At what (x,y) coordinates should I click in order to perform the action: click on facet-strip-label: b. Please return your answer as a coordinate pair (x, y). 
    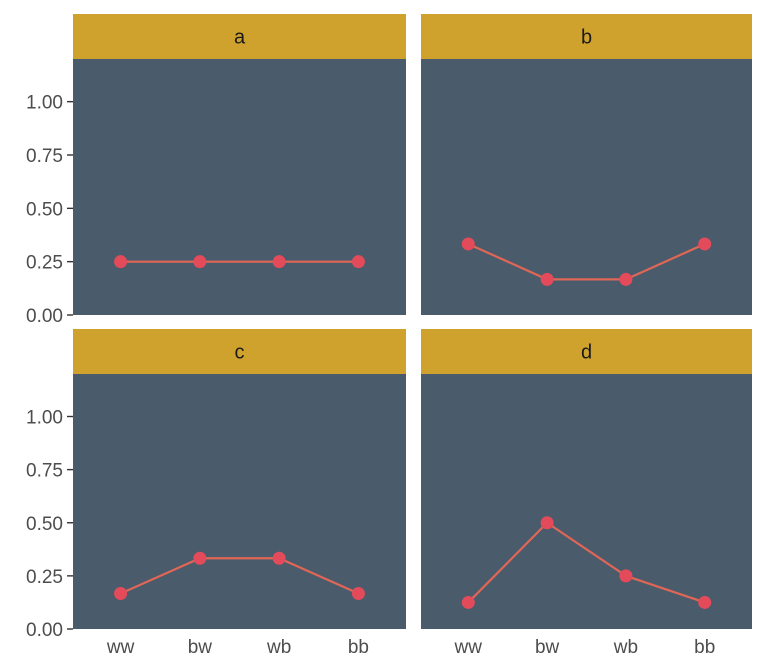
    Looking at the image, I should click on (586, 38).